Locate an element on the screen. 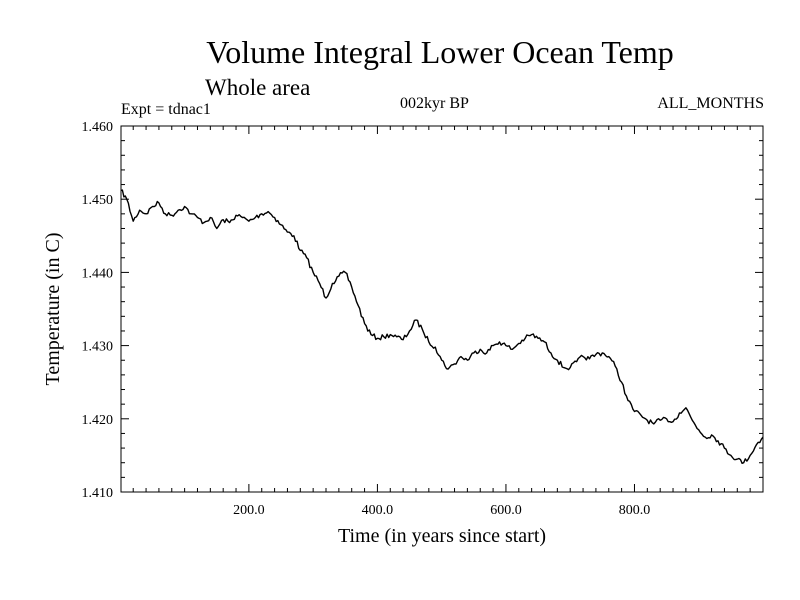 The width and height of the screenshot is (800, 600). x-tick-labels: 200.0 400.0 600.0 800.0 is located at coordinates (441, 510).